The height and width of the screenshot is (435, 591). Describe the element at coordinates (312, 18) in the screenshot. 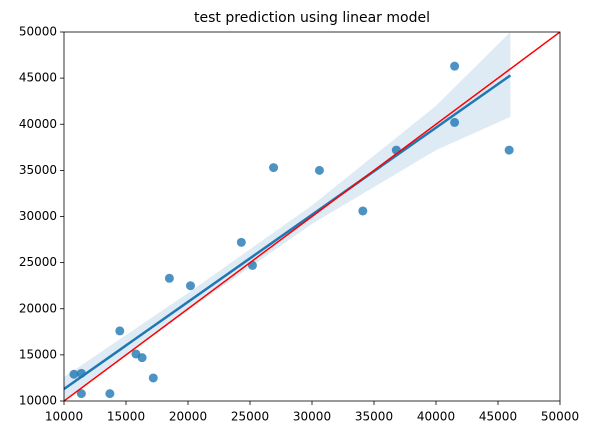

I see `chart-title: test prediction using linear model` at that location.